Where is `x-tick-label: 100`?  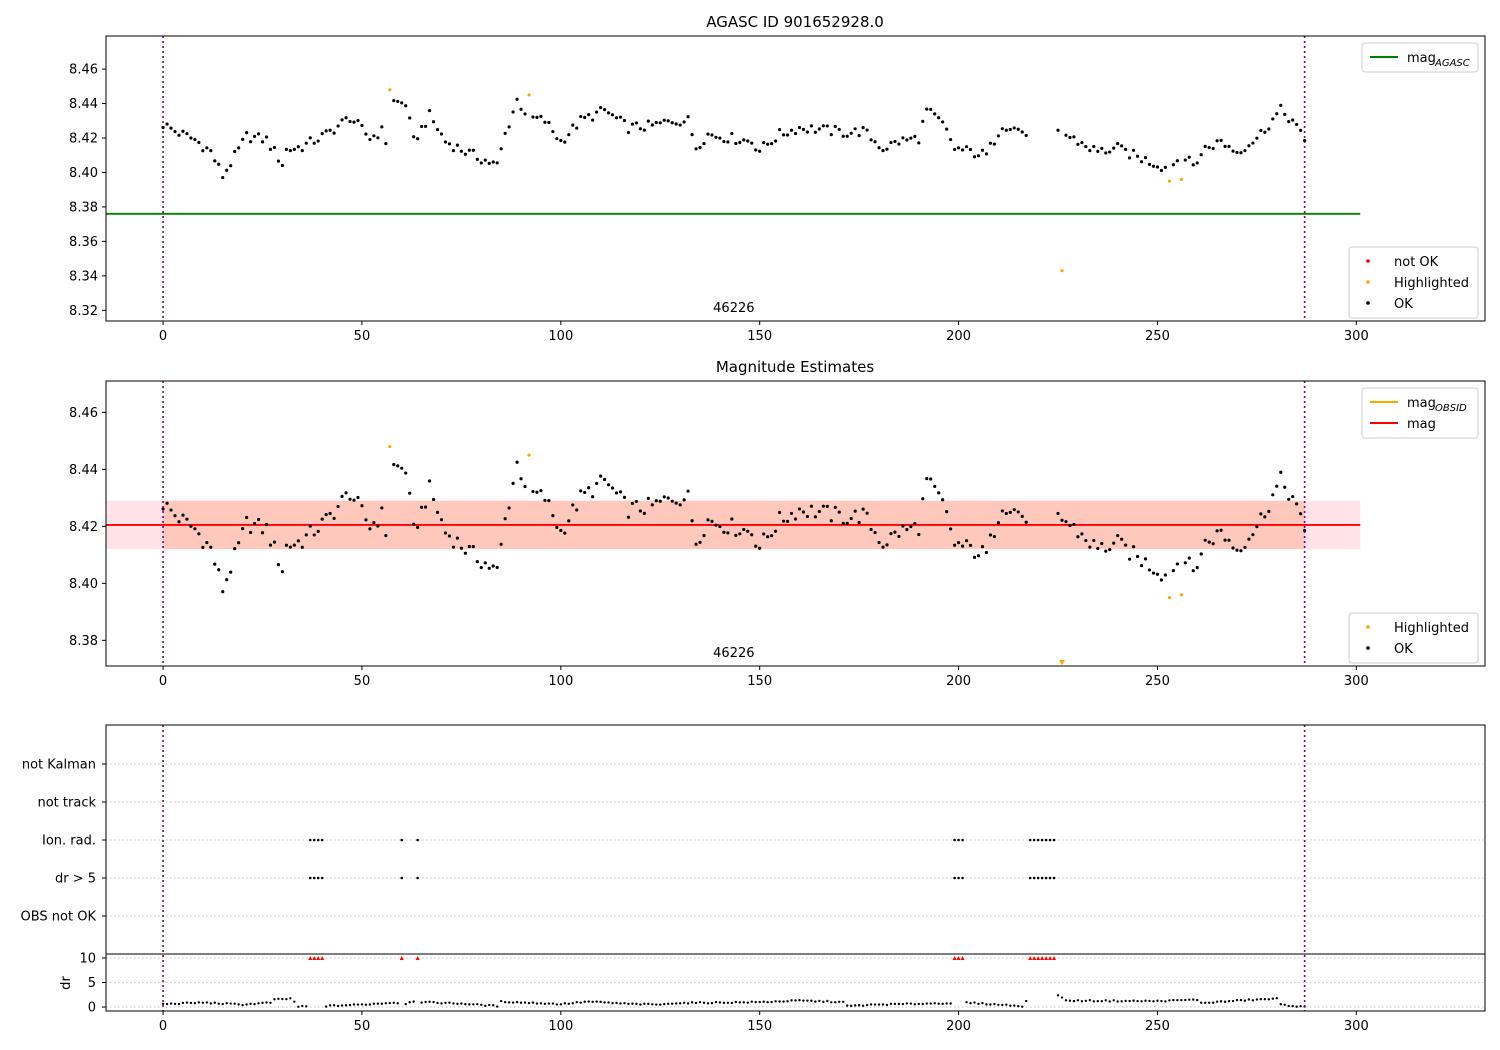 x-tick-label: 100 is located at coordinates (560, 1026).